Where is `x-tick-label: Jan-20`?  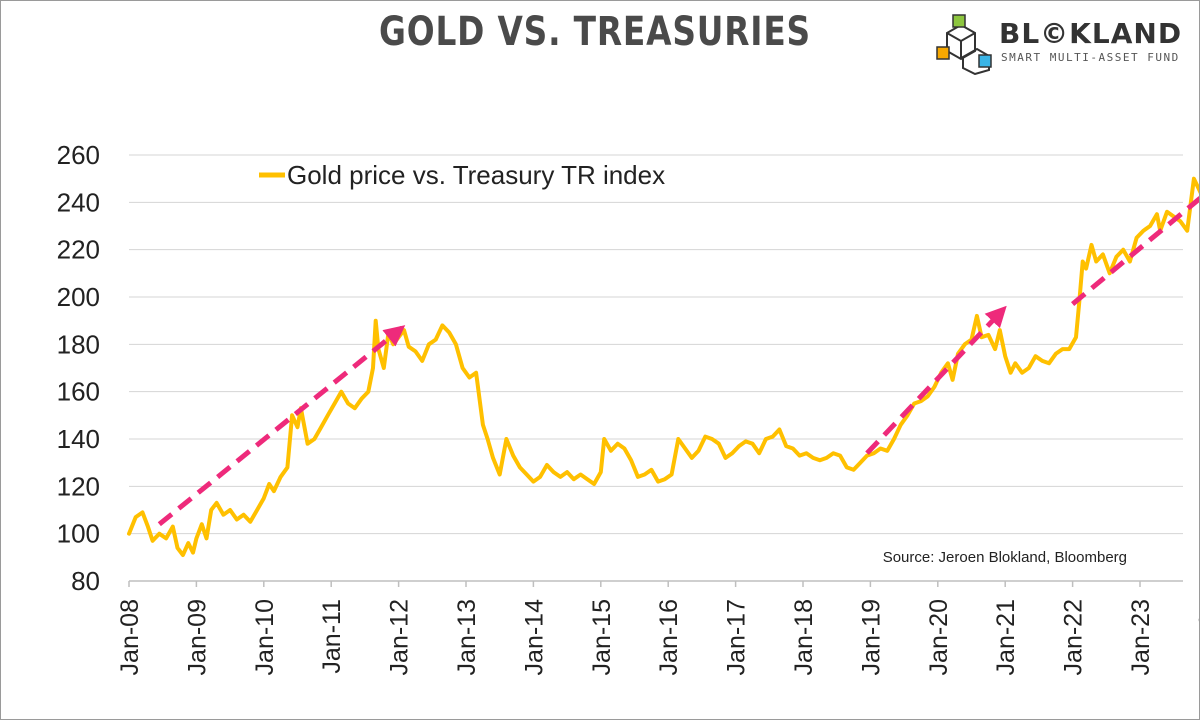 x-tick-label: Jan-20 is located at coordinates (939, 637).